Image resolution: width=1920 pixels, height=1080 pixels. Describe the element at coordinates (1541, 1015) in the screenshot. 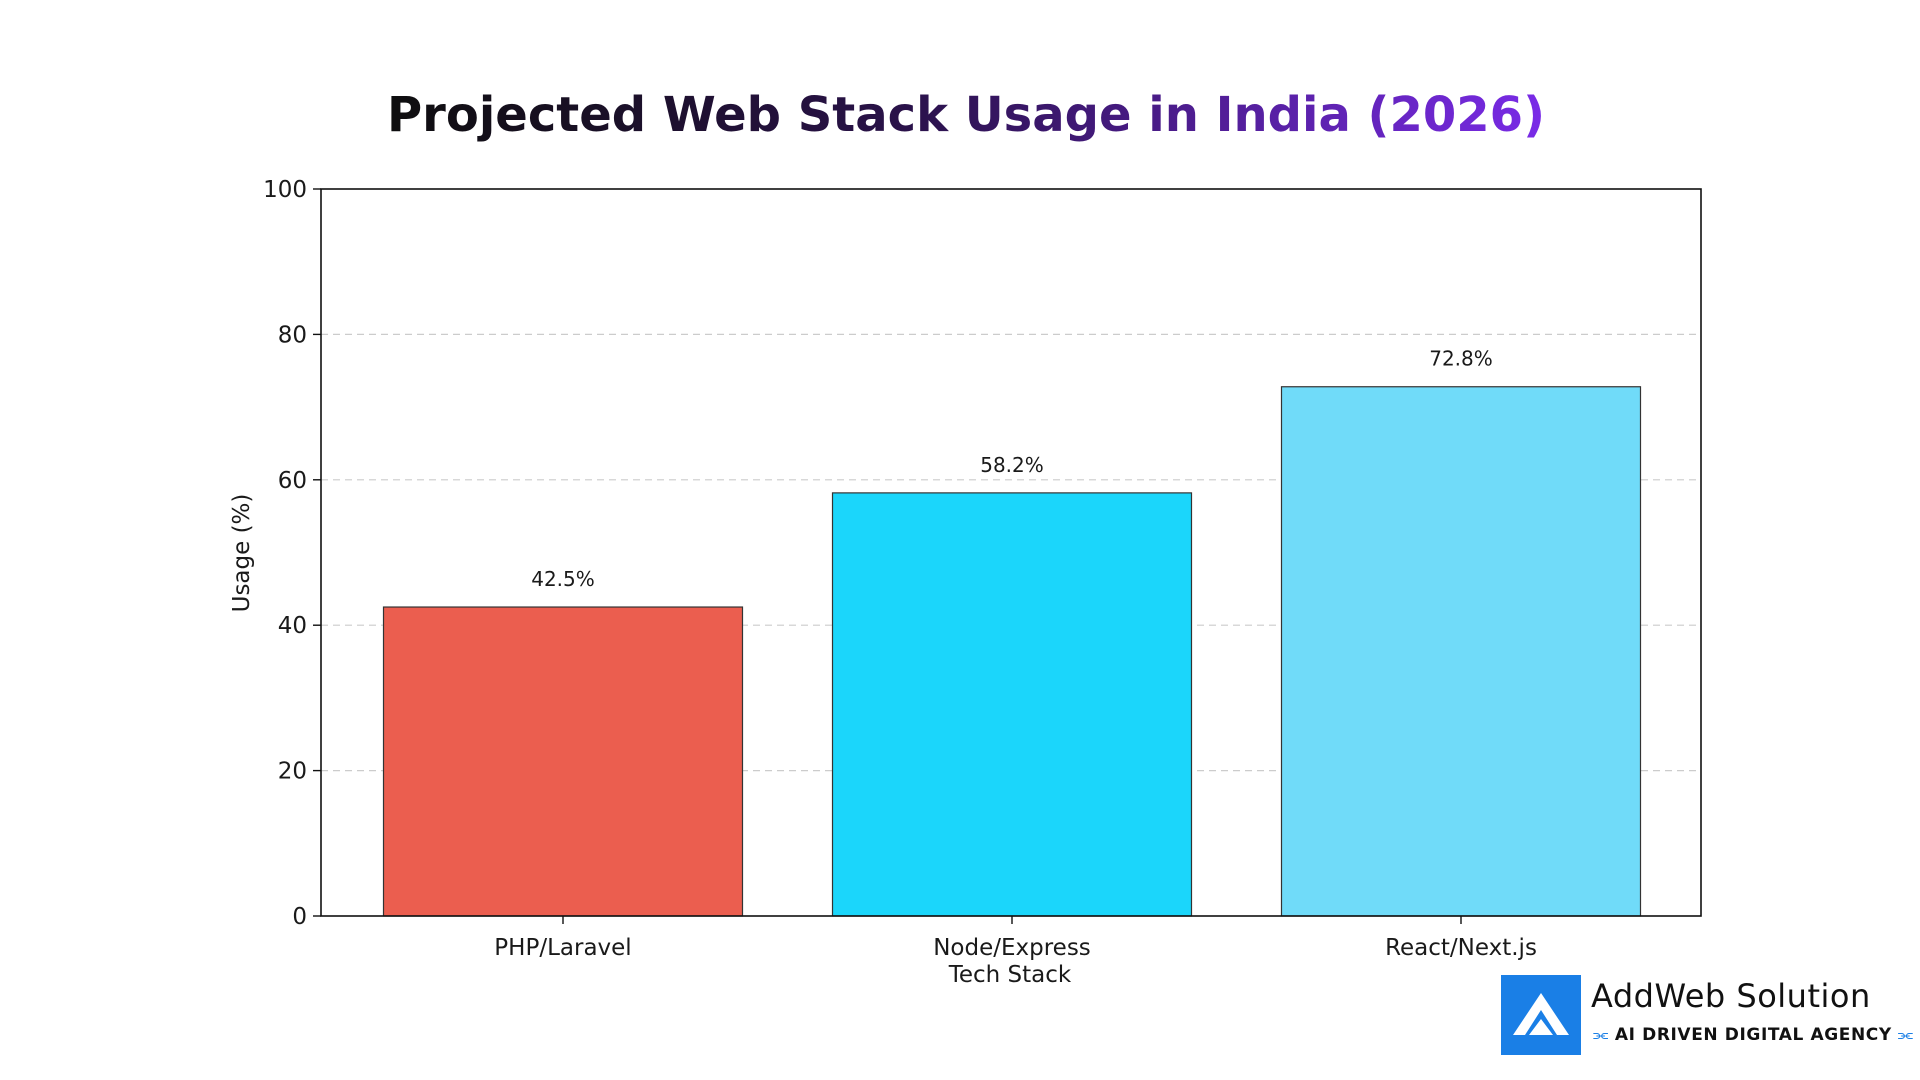

I see `logo-mark-icon` at that location.